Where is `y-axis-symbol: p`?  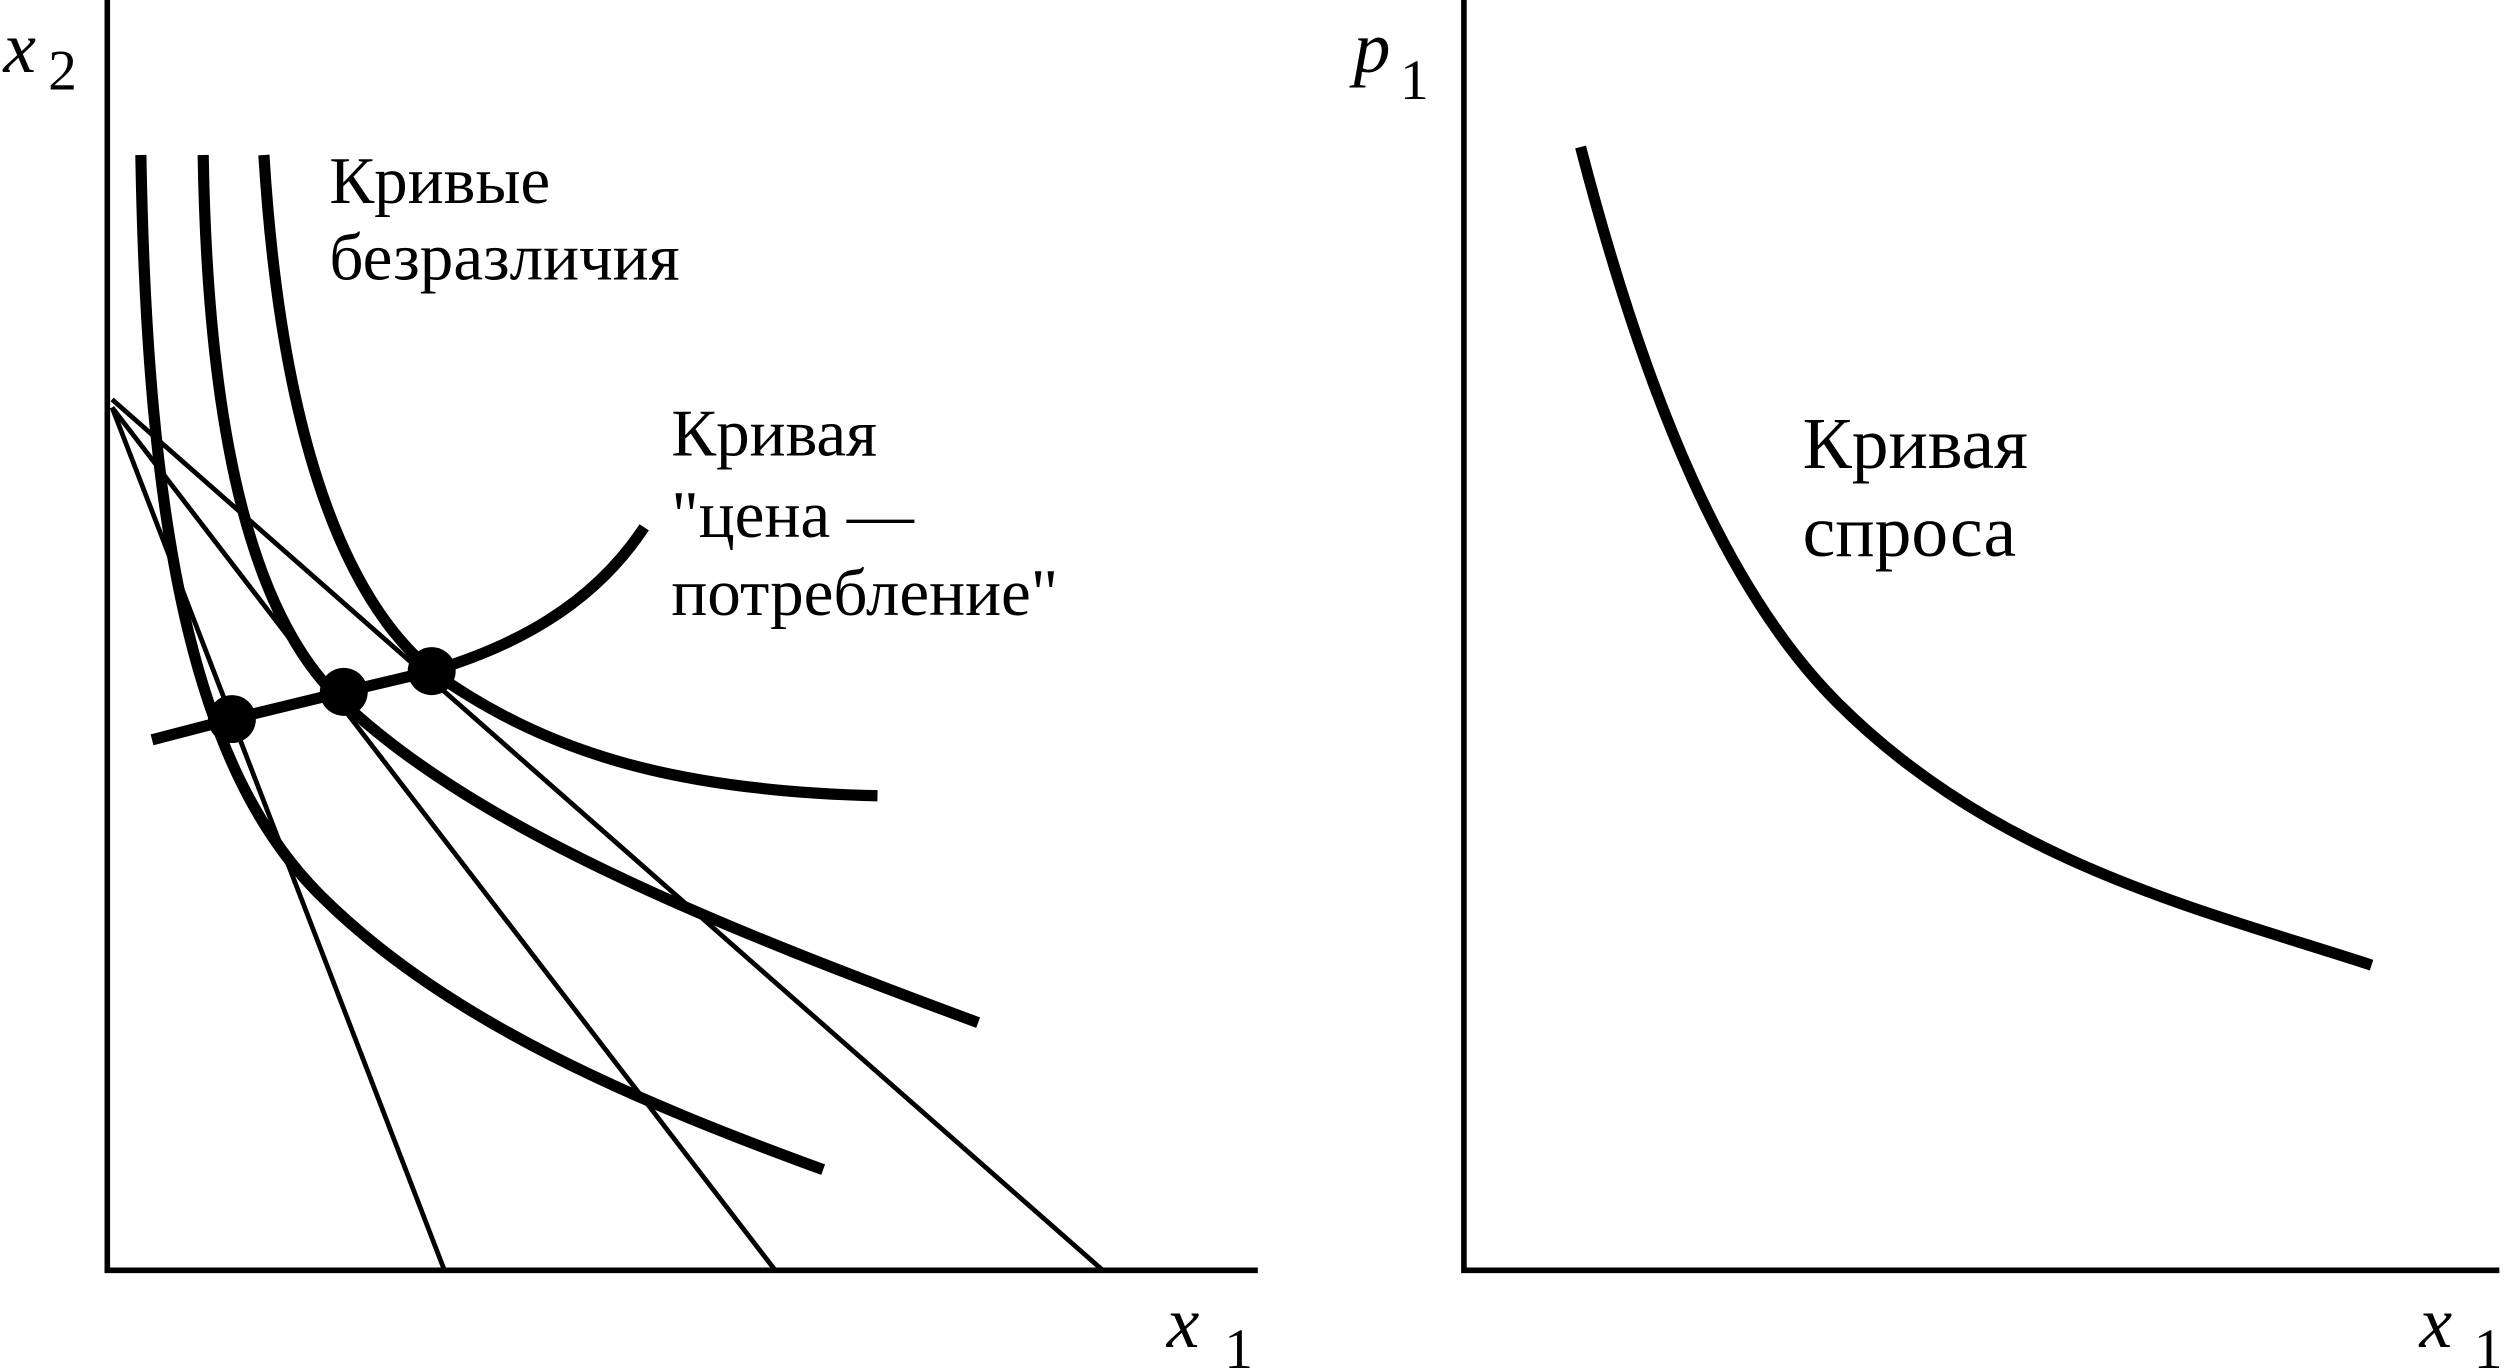 y-axis-symbol: p is located at coordinates (1370, 47).